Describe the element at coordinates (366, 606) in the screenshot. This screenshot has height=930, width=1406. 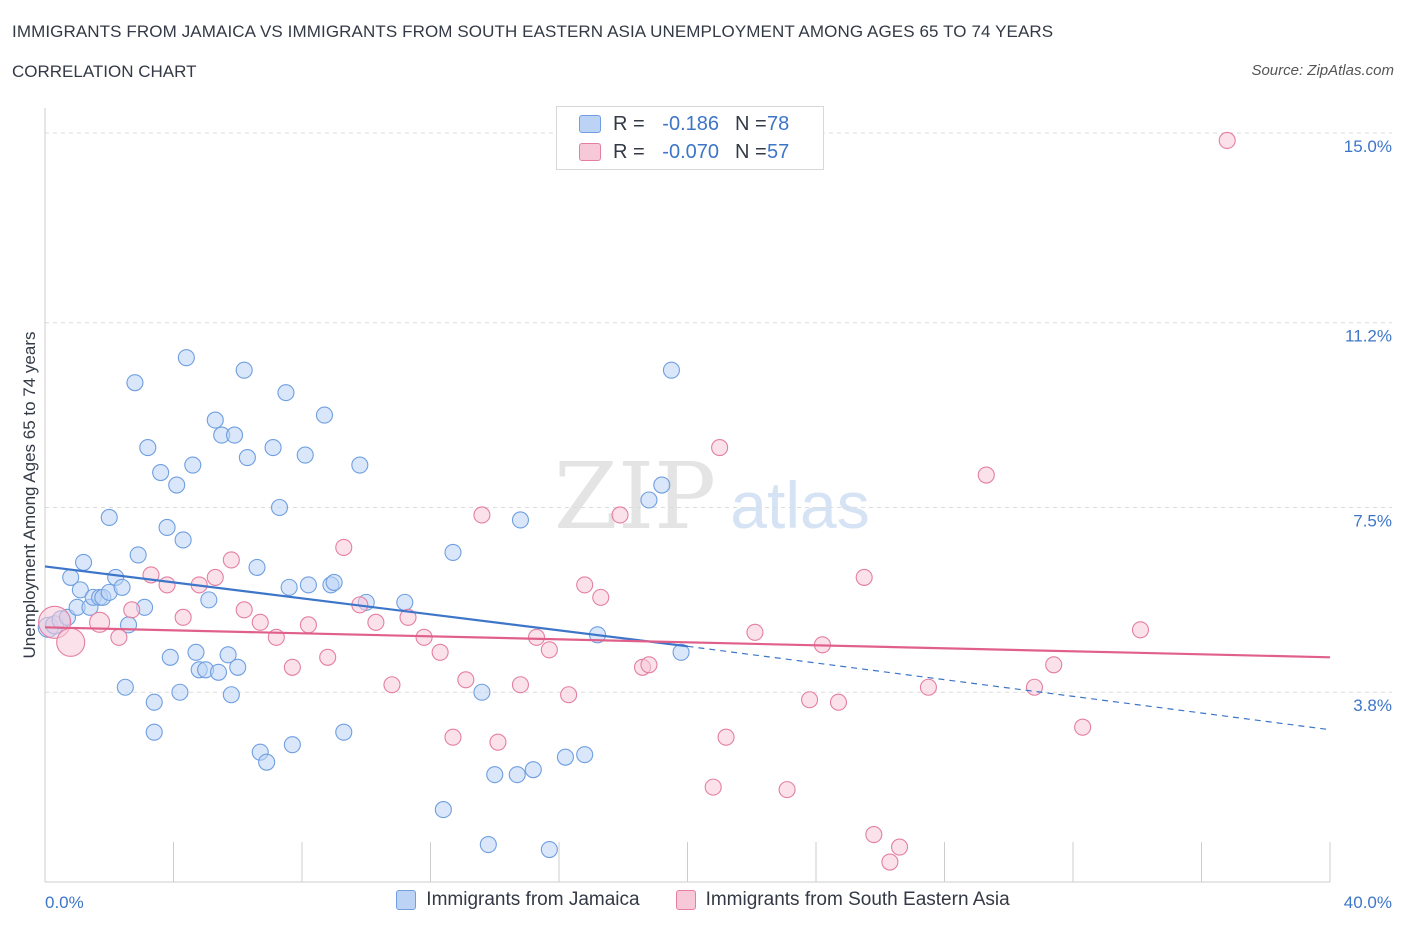
I see `jamaica-trend-line` at that location.